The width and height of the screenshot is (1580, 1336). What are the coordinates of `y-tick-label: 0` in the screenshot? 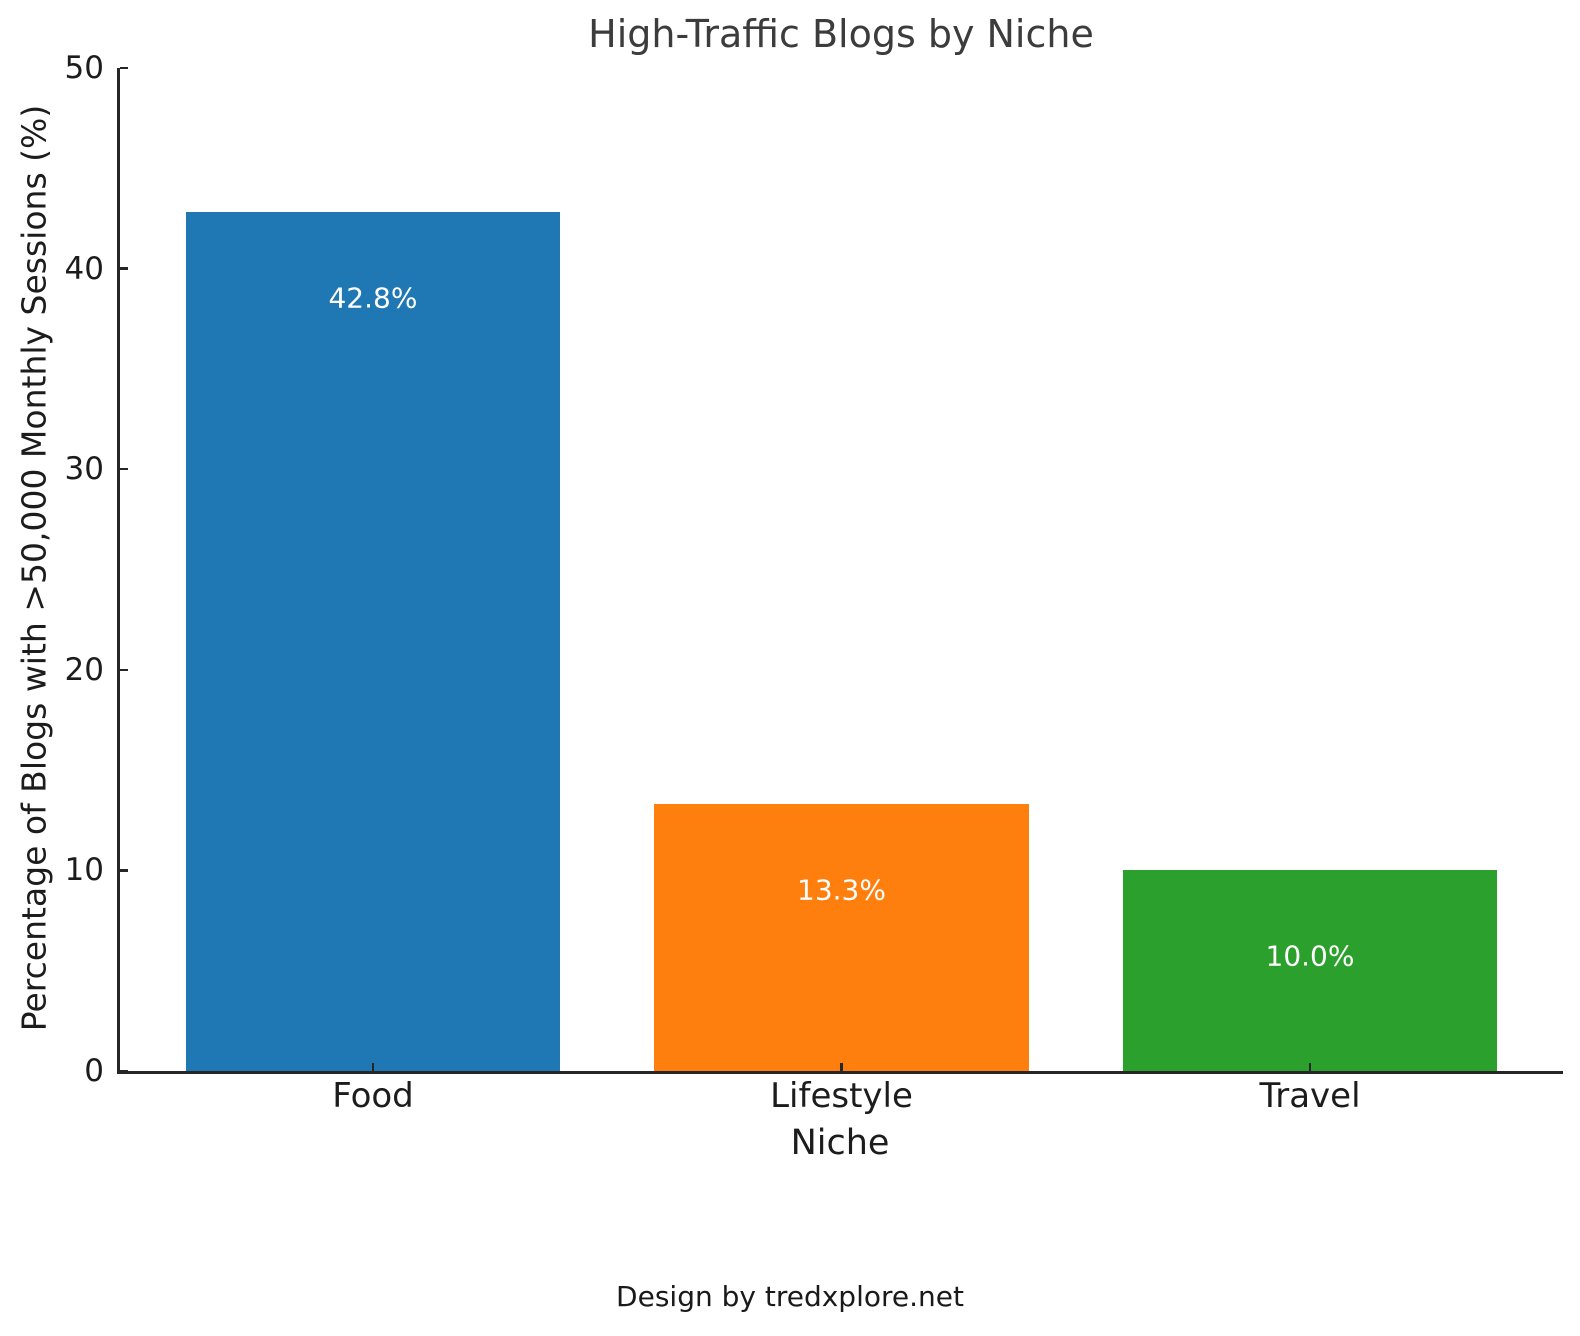 It's located at (94, 1071).